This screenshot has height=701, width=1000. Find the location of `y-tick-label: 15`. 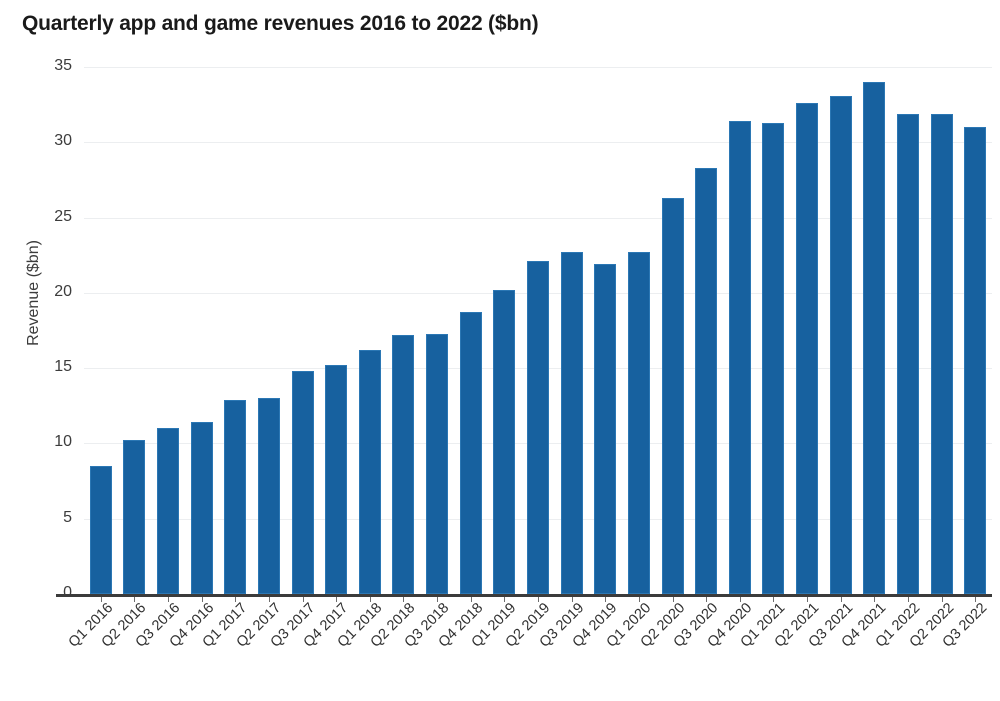

y-tick-label: 15 is located at coordinates (63, 367).